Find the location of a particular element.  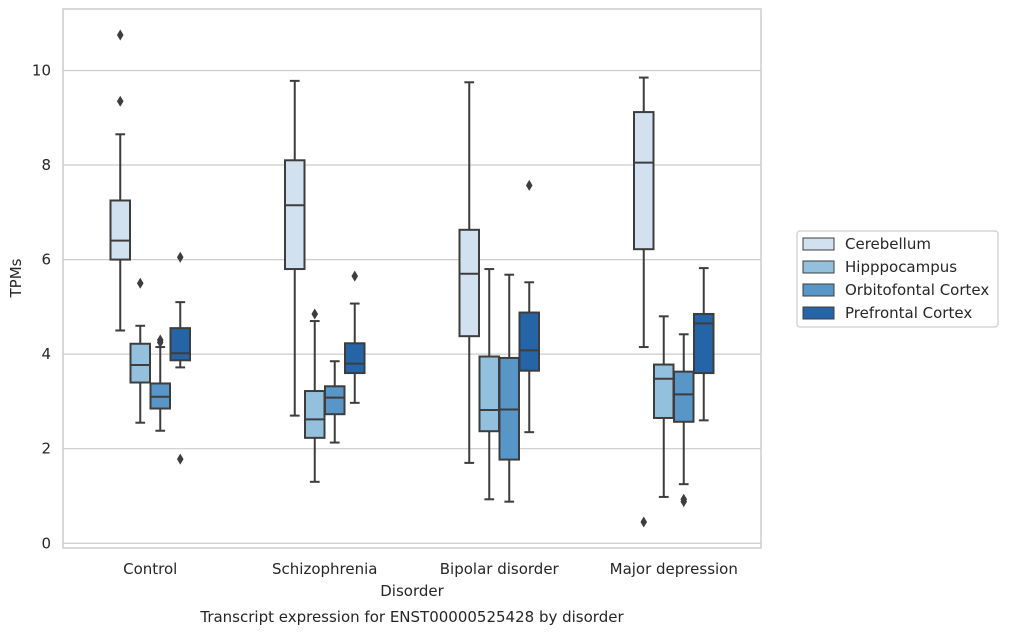

x-tick-label: Major depression is located at coordinates (674, 569).